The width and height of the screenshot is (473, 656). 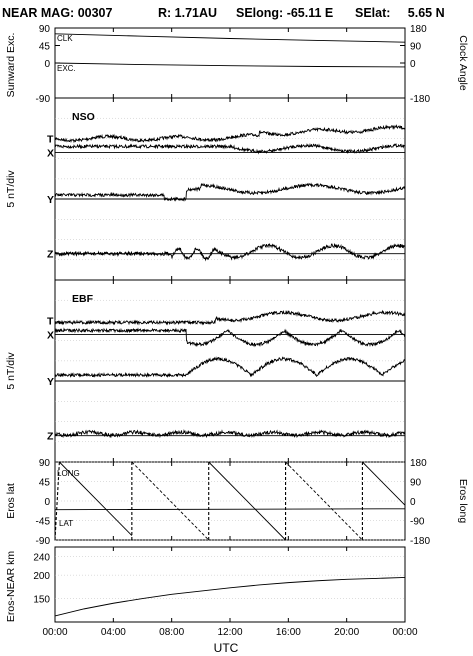 I want to click on eros-right-tick: -90, so click(x=417, y=522).